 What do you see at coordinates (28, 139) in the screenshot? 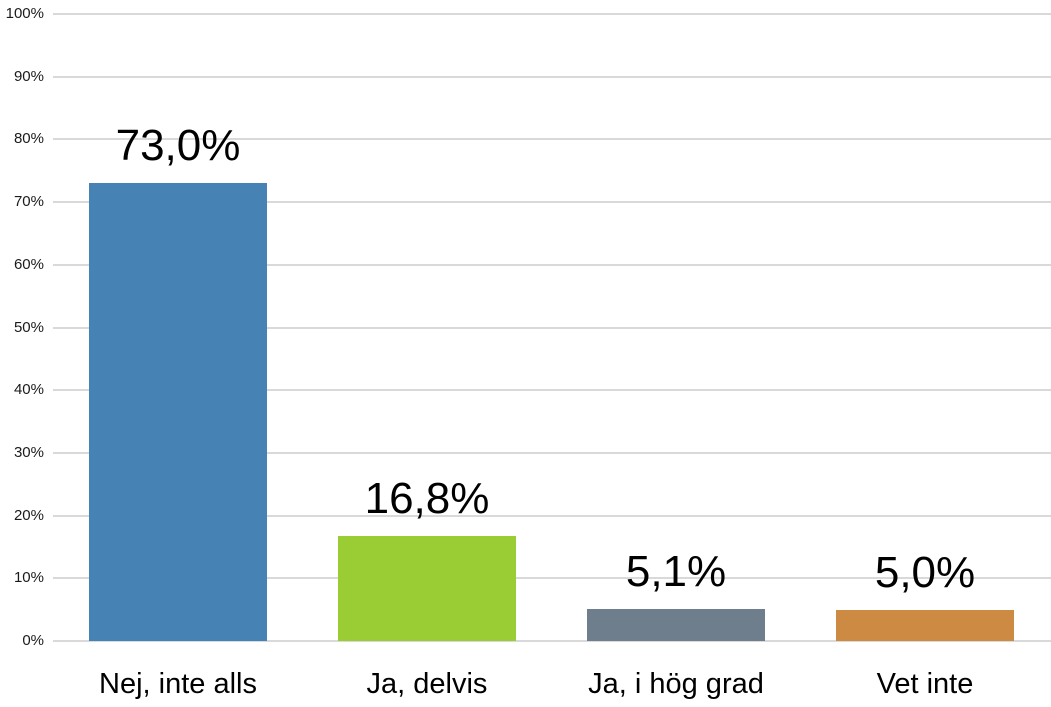
I see `y-tick-label: 80%` at bounding box center [28, 139].